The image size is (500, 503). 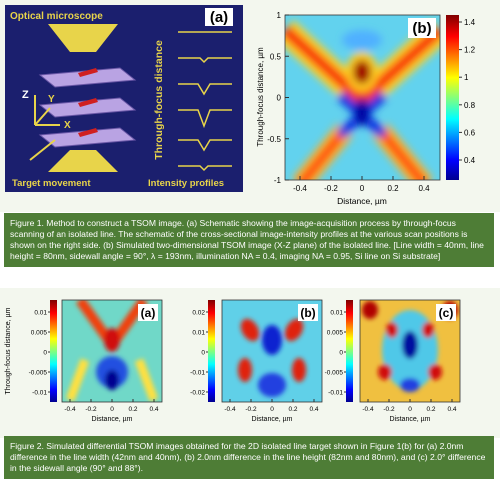 What do you see at coordinates (470, 22) in the screenshot?
I see `colorbar-tick-label: 1.4` at bounding box center [470, 22].